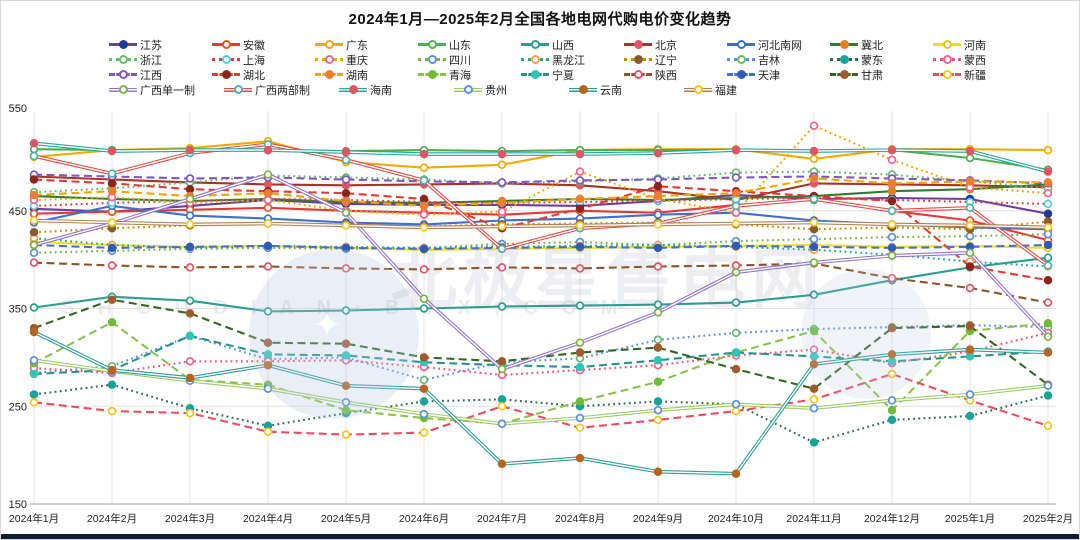  Describe the element at coordinates (675, 75) in the screenshot. I see `legend-item-陕西: 陕西` at that location.